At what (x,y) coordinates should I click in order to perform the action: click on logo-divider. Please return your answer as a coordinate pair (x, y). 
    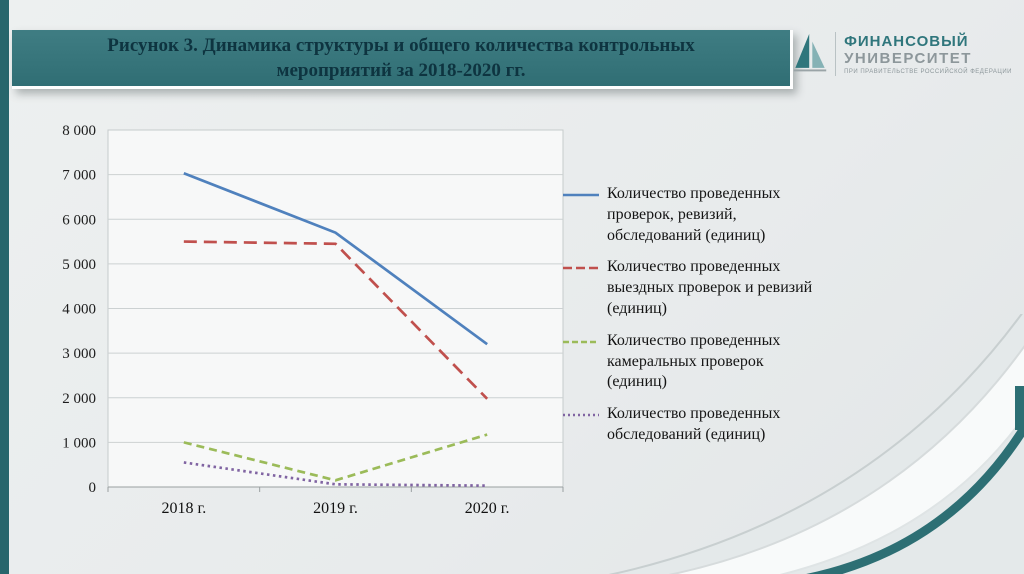
    Looking at the image, I should click on (836, 54).